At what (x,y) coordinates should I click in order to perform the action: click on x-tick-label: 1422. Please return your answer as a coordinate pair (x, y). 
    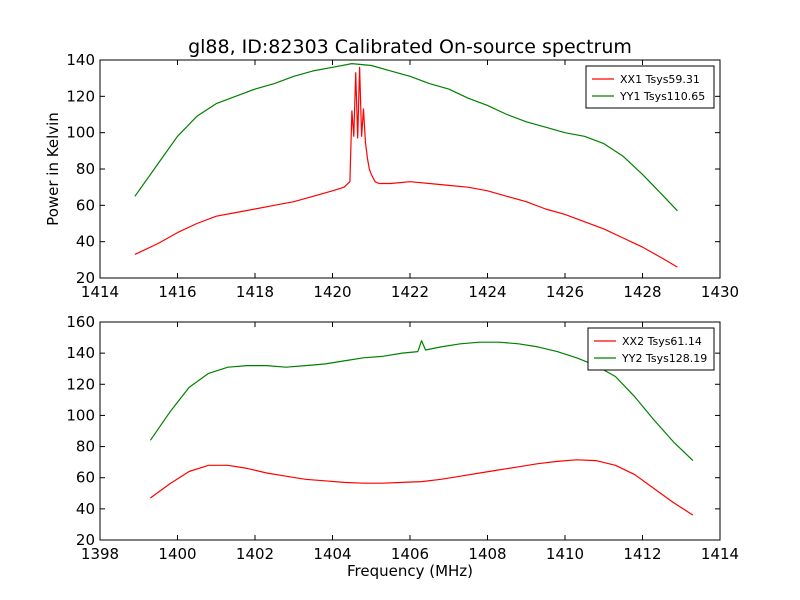
    Looking at the image, I should click on (410, 292).